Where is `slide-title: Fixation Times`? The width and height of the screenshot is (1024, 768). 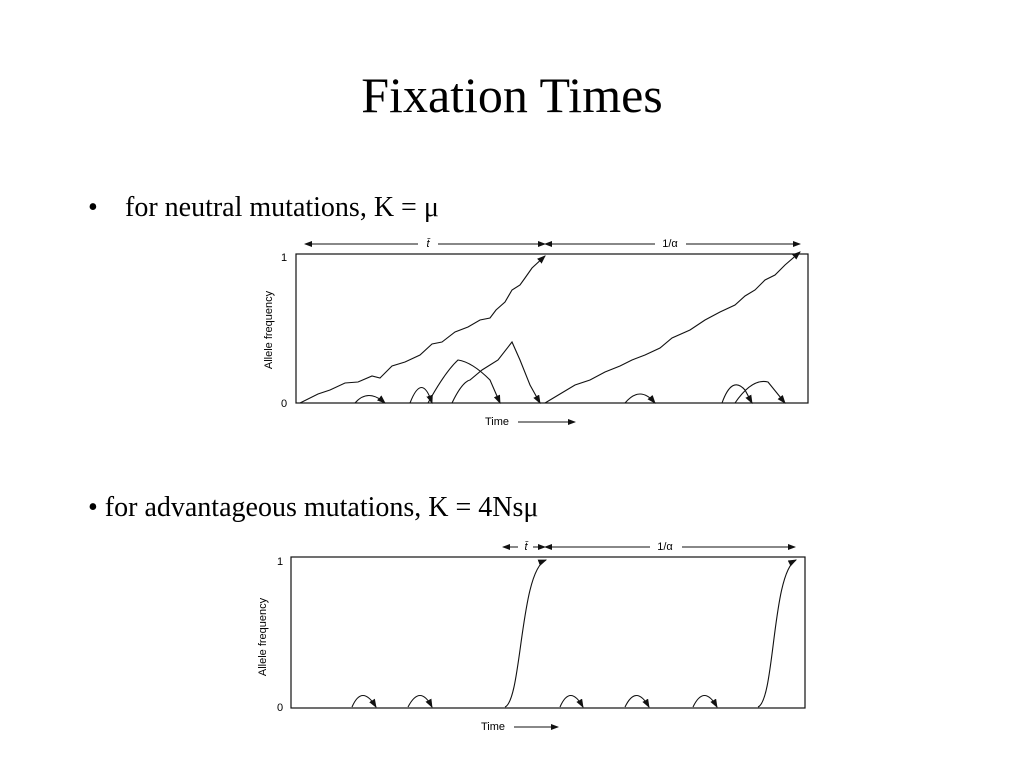
slide-title: Fixation Times is located at coordinates (512, 95).